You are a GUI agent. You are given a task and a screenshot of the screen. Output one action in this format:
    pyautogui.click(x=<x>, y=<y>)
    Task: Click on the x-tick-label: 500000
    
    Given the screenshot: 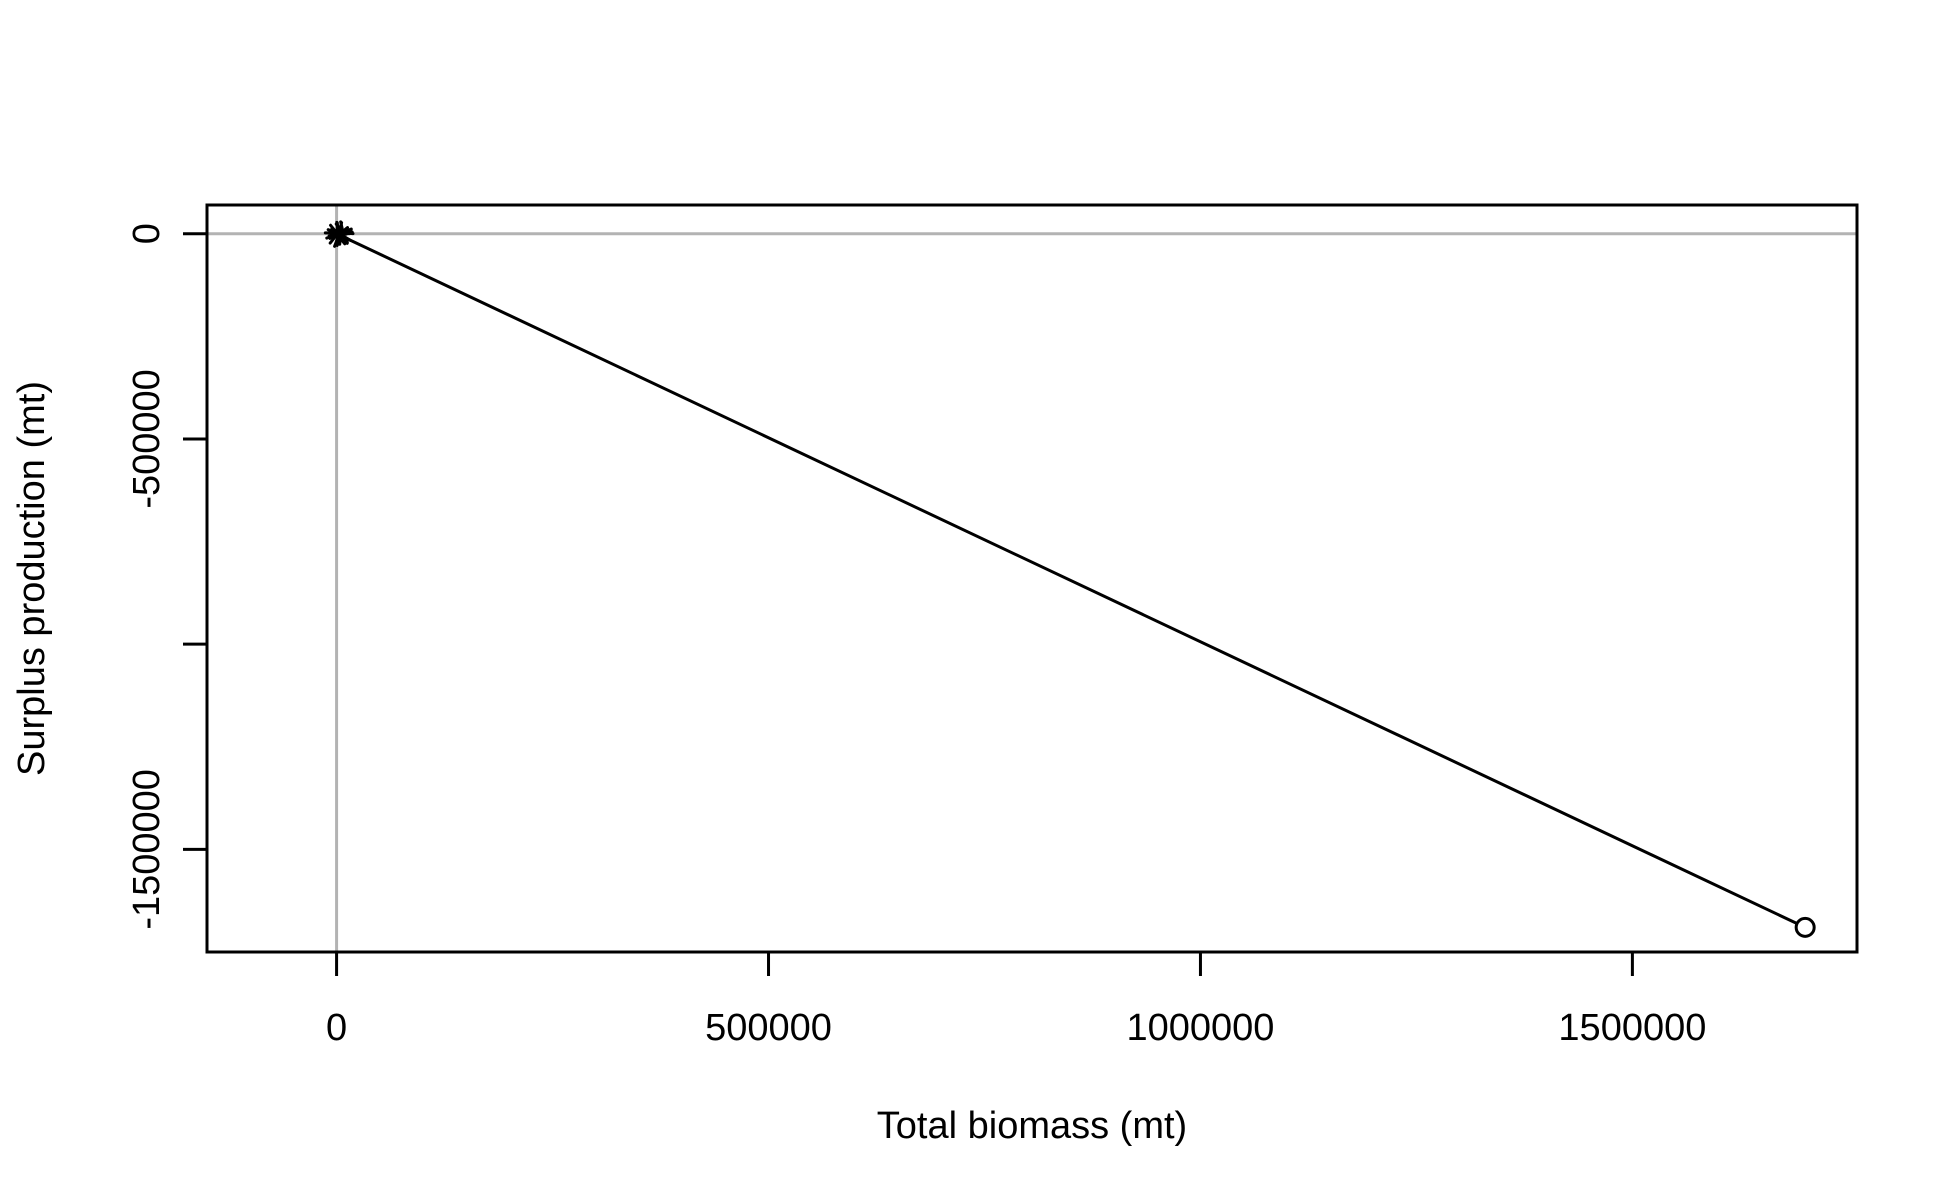 What is the action you would take?
    pyautogui.click(x=768, y=1028)
    